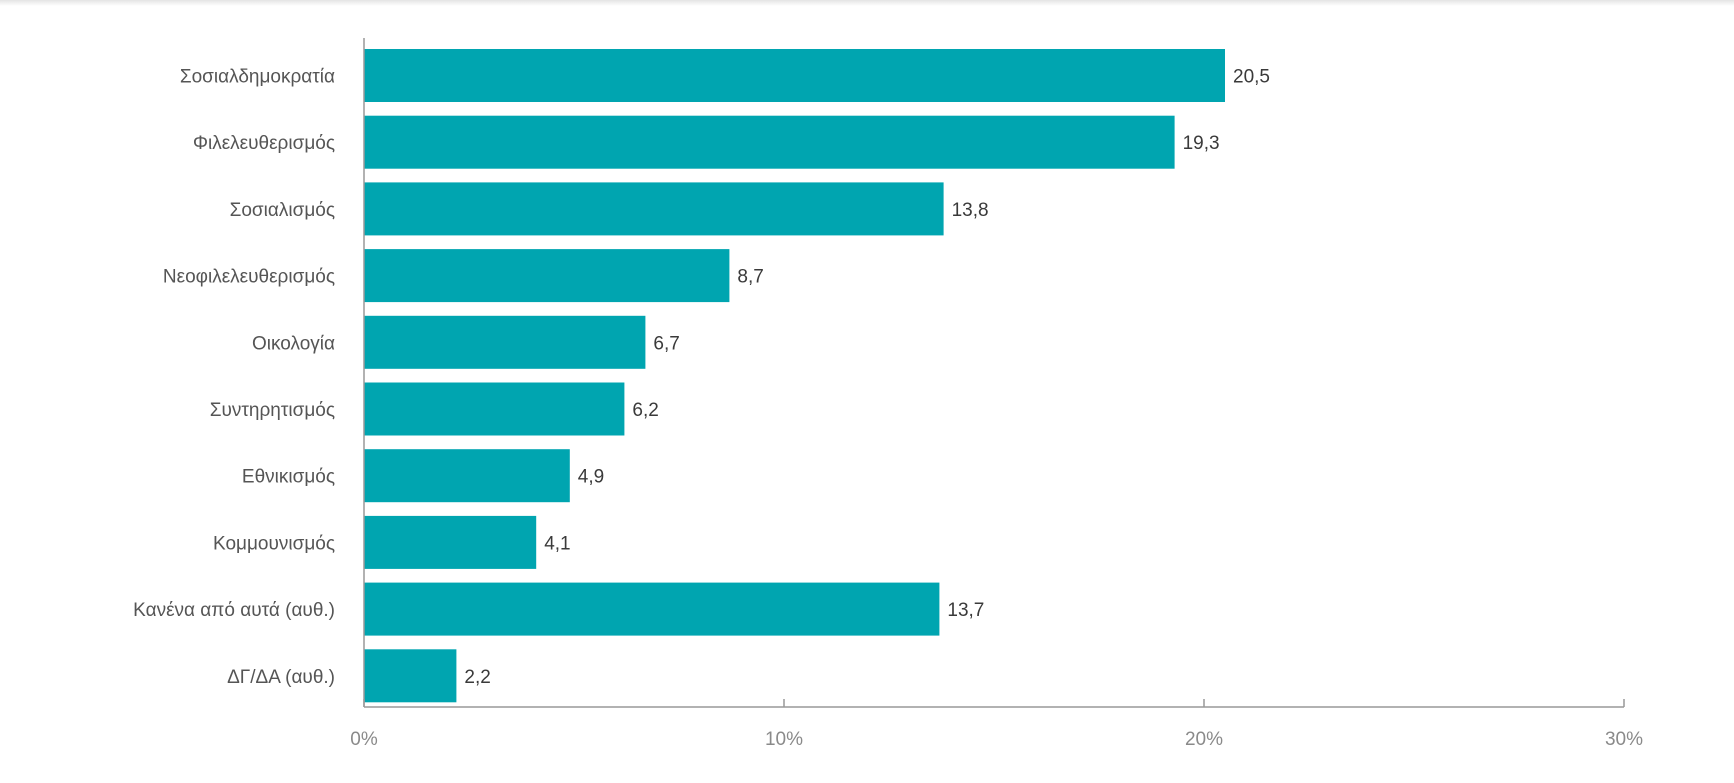 This screenshot has width=1734, height=783. What do you see at coordinates (965, 610) in the screenshot?
I see `value-label: 13,7` at bounding box center [965, 610].